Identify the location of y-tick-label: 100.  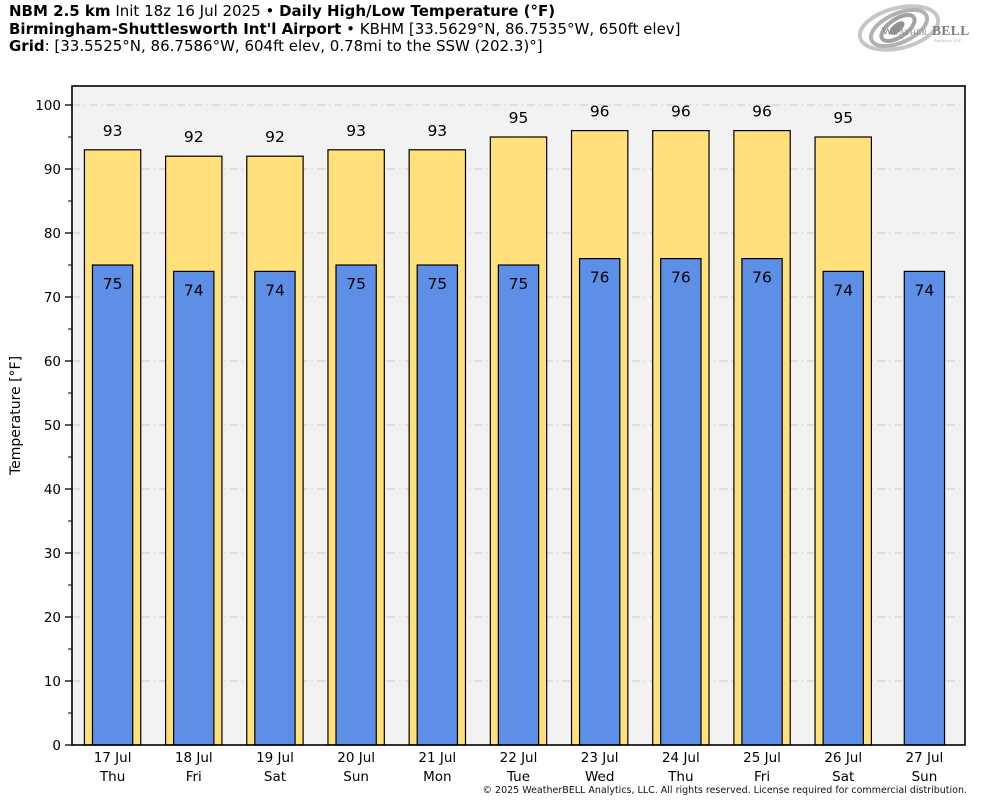
(48, 106).